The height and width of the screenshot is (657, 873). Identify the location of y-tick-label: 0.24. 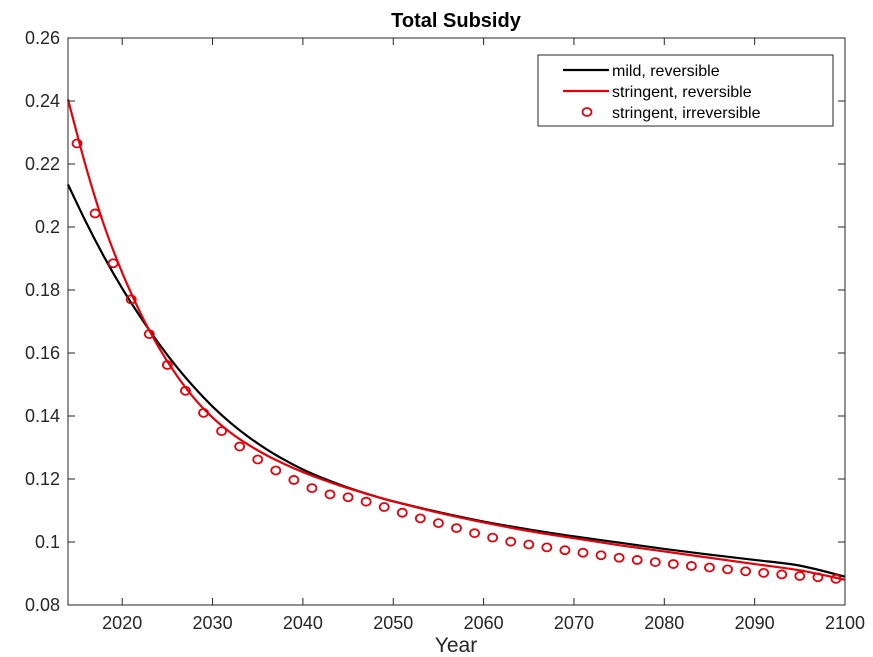
(42, 101).